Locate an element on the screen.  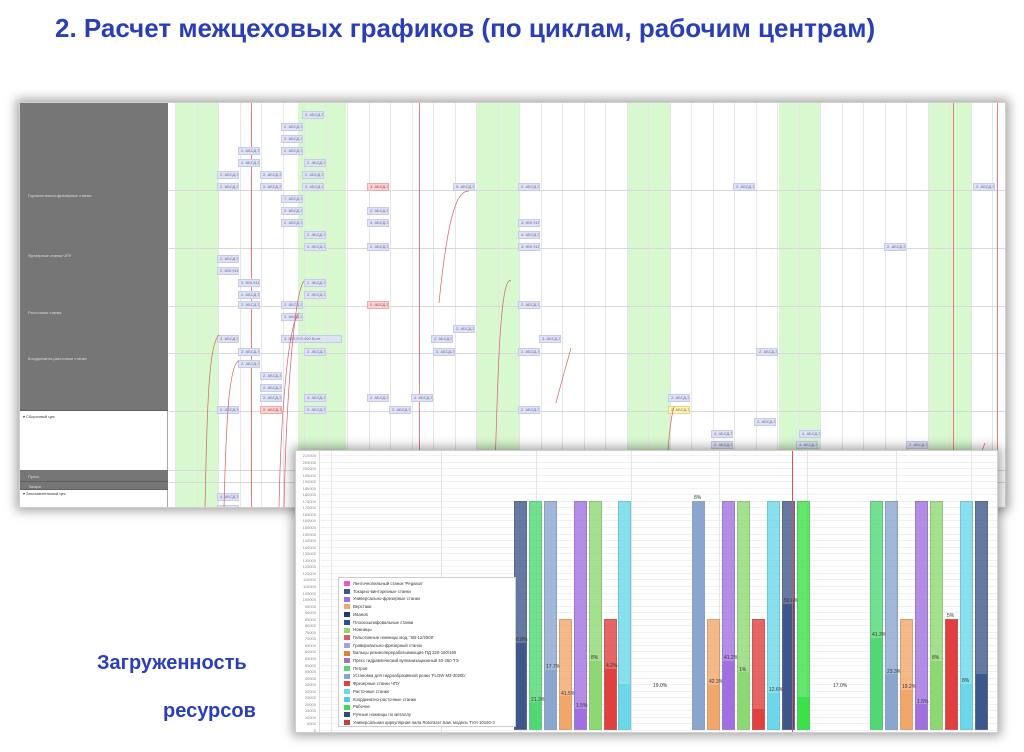
legend-item: Гравировально-фрезерный станок is located at coordinates (383, 645).